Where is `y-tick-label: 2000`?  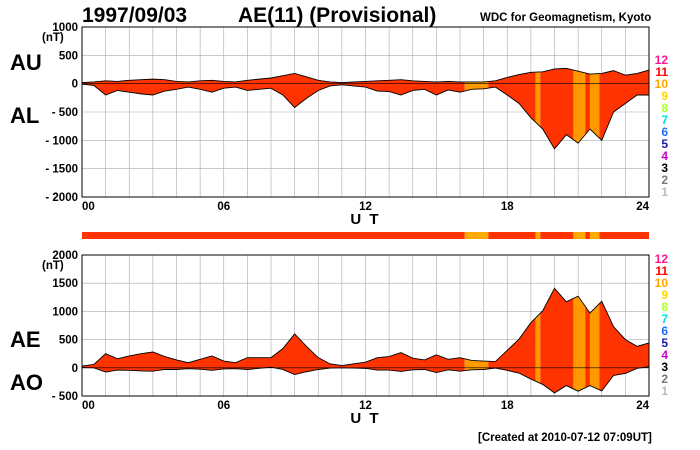
y-tick-label: 2000 is located at coordinates (65, 256).